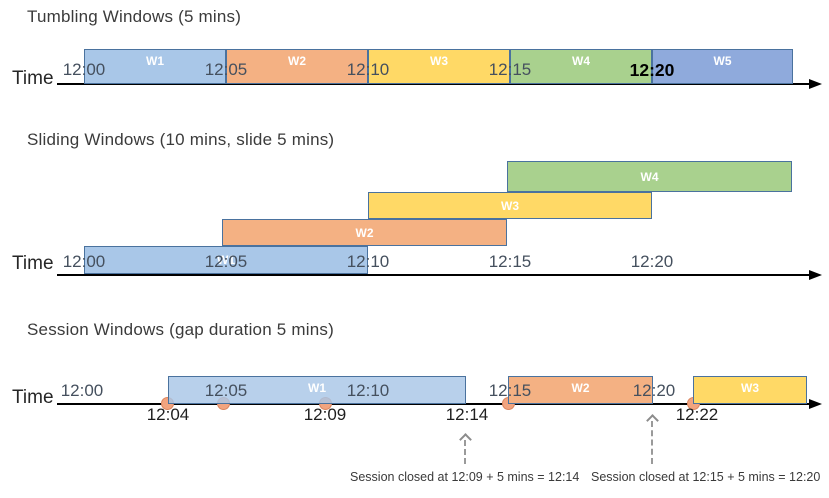 The height and width of the screenshot is (498, 829). I want to click on sliding-tick-1210: 12:10, so click(368, 261).